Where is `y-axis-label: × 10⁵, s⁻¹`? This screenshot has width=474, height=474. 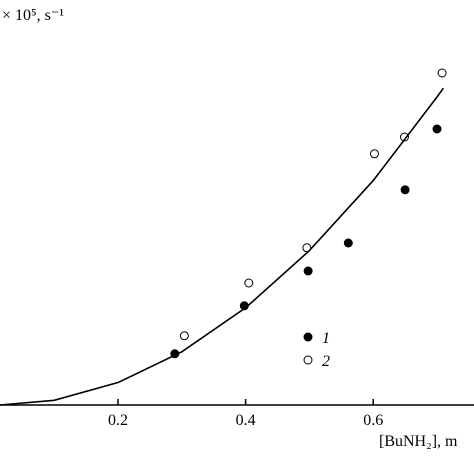 y-axis-label: × 10⁵, s⁻¹ is located at coordinates (33, 15).